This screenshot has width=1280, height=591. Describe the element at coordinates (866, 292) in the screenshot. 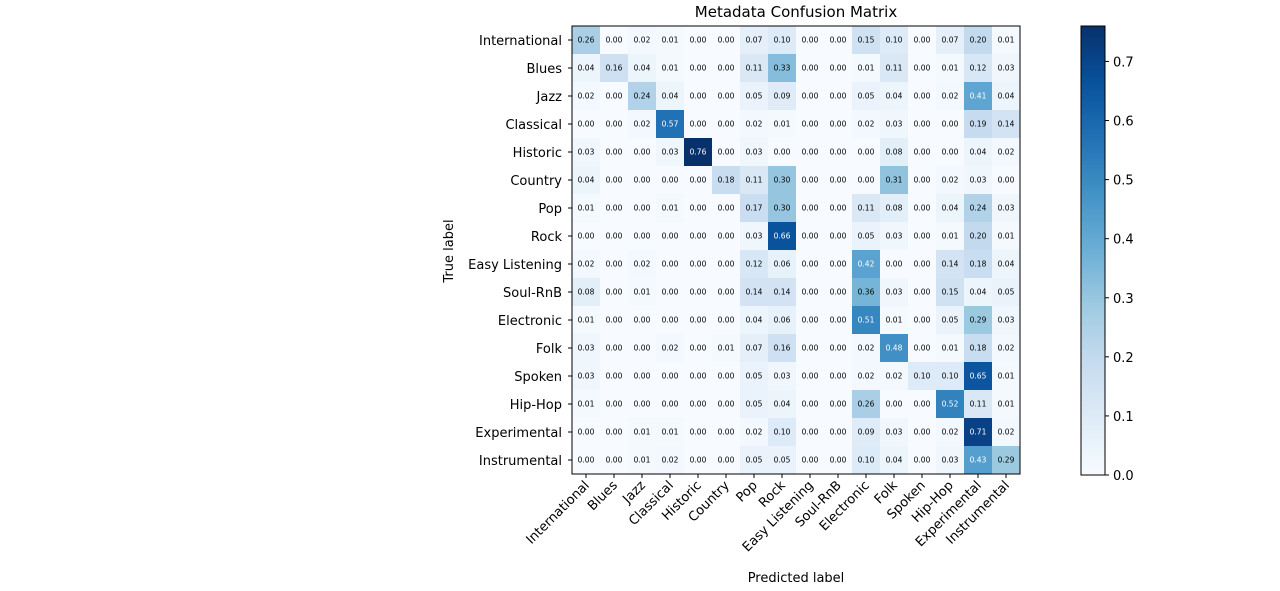

I see `cell-value-label: 0.36` at that location.